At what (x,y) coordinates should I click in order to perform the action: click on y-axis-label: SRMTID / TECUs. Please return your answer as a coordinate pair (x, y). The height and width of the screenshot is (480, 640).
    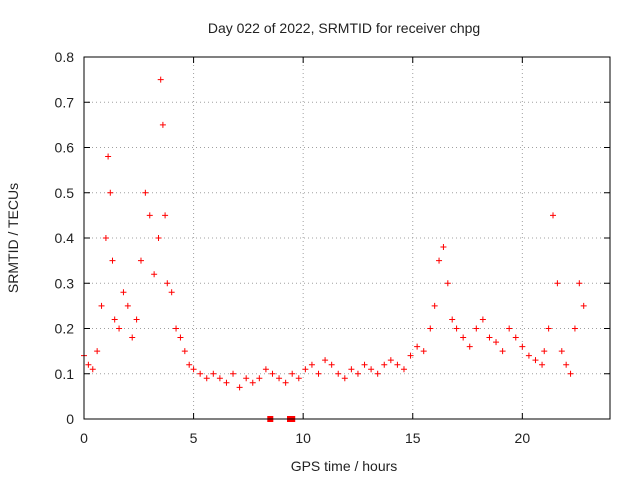
    Looking at the image, I should click on (13, 238).